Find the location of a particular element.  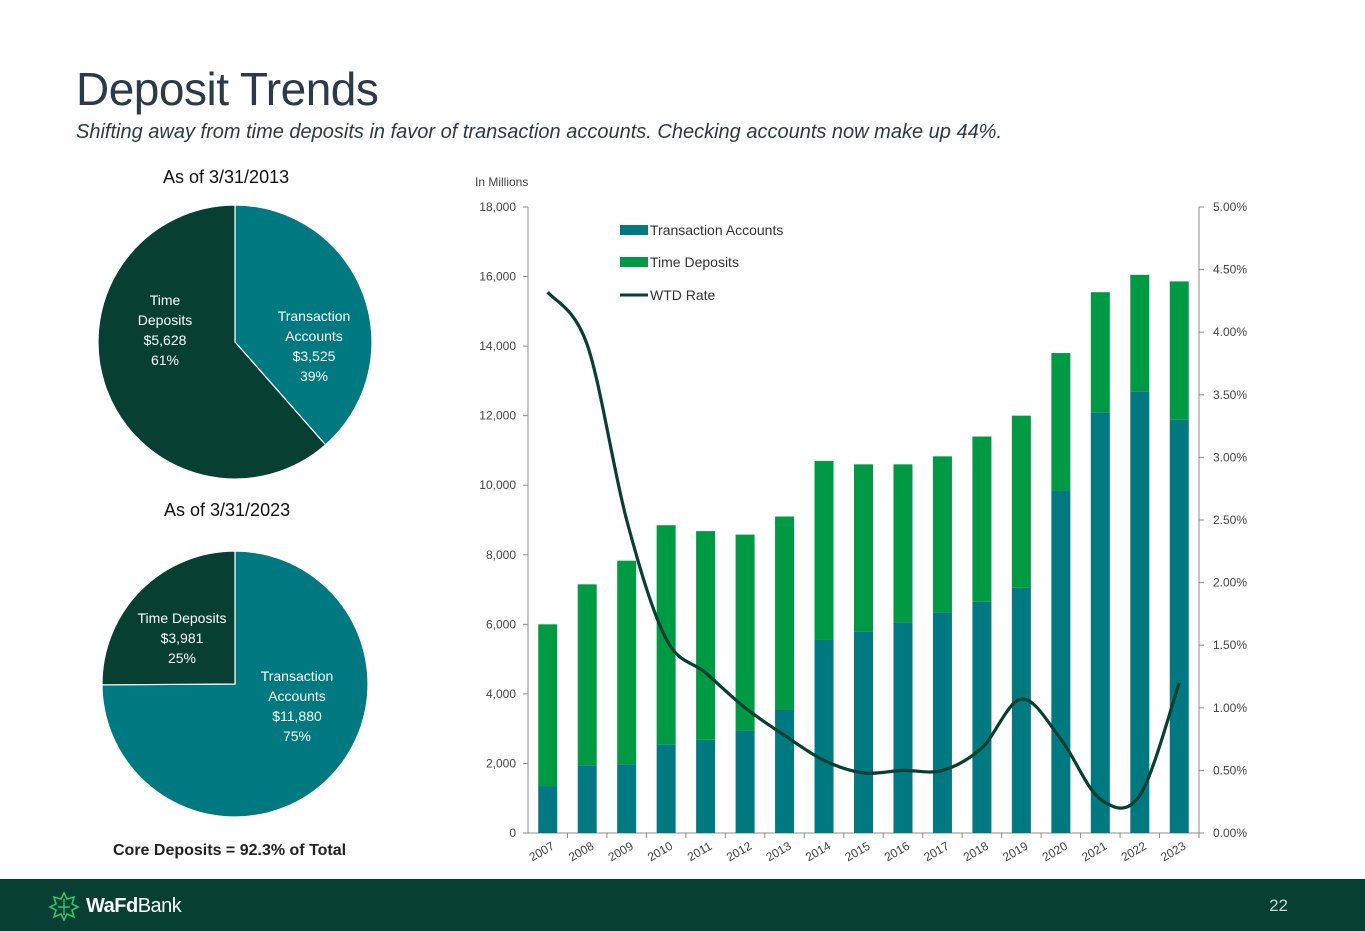

bar-time-deposits-2020 is located at coordinates (1061, 422).